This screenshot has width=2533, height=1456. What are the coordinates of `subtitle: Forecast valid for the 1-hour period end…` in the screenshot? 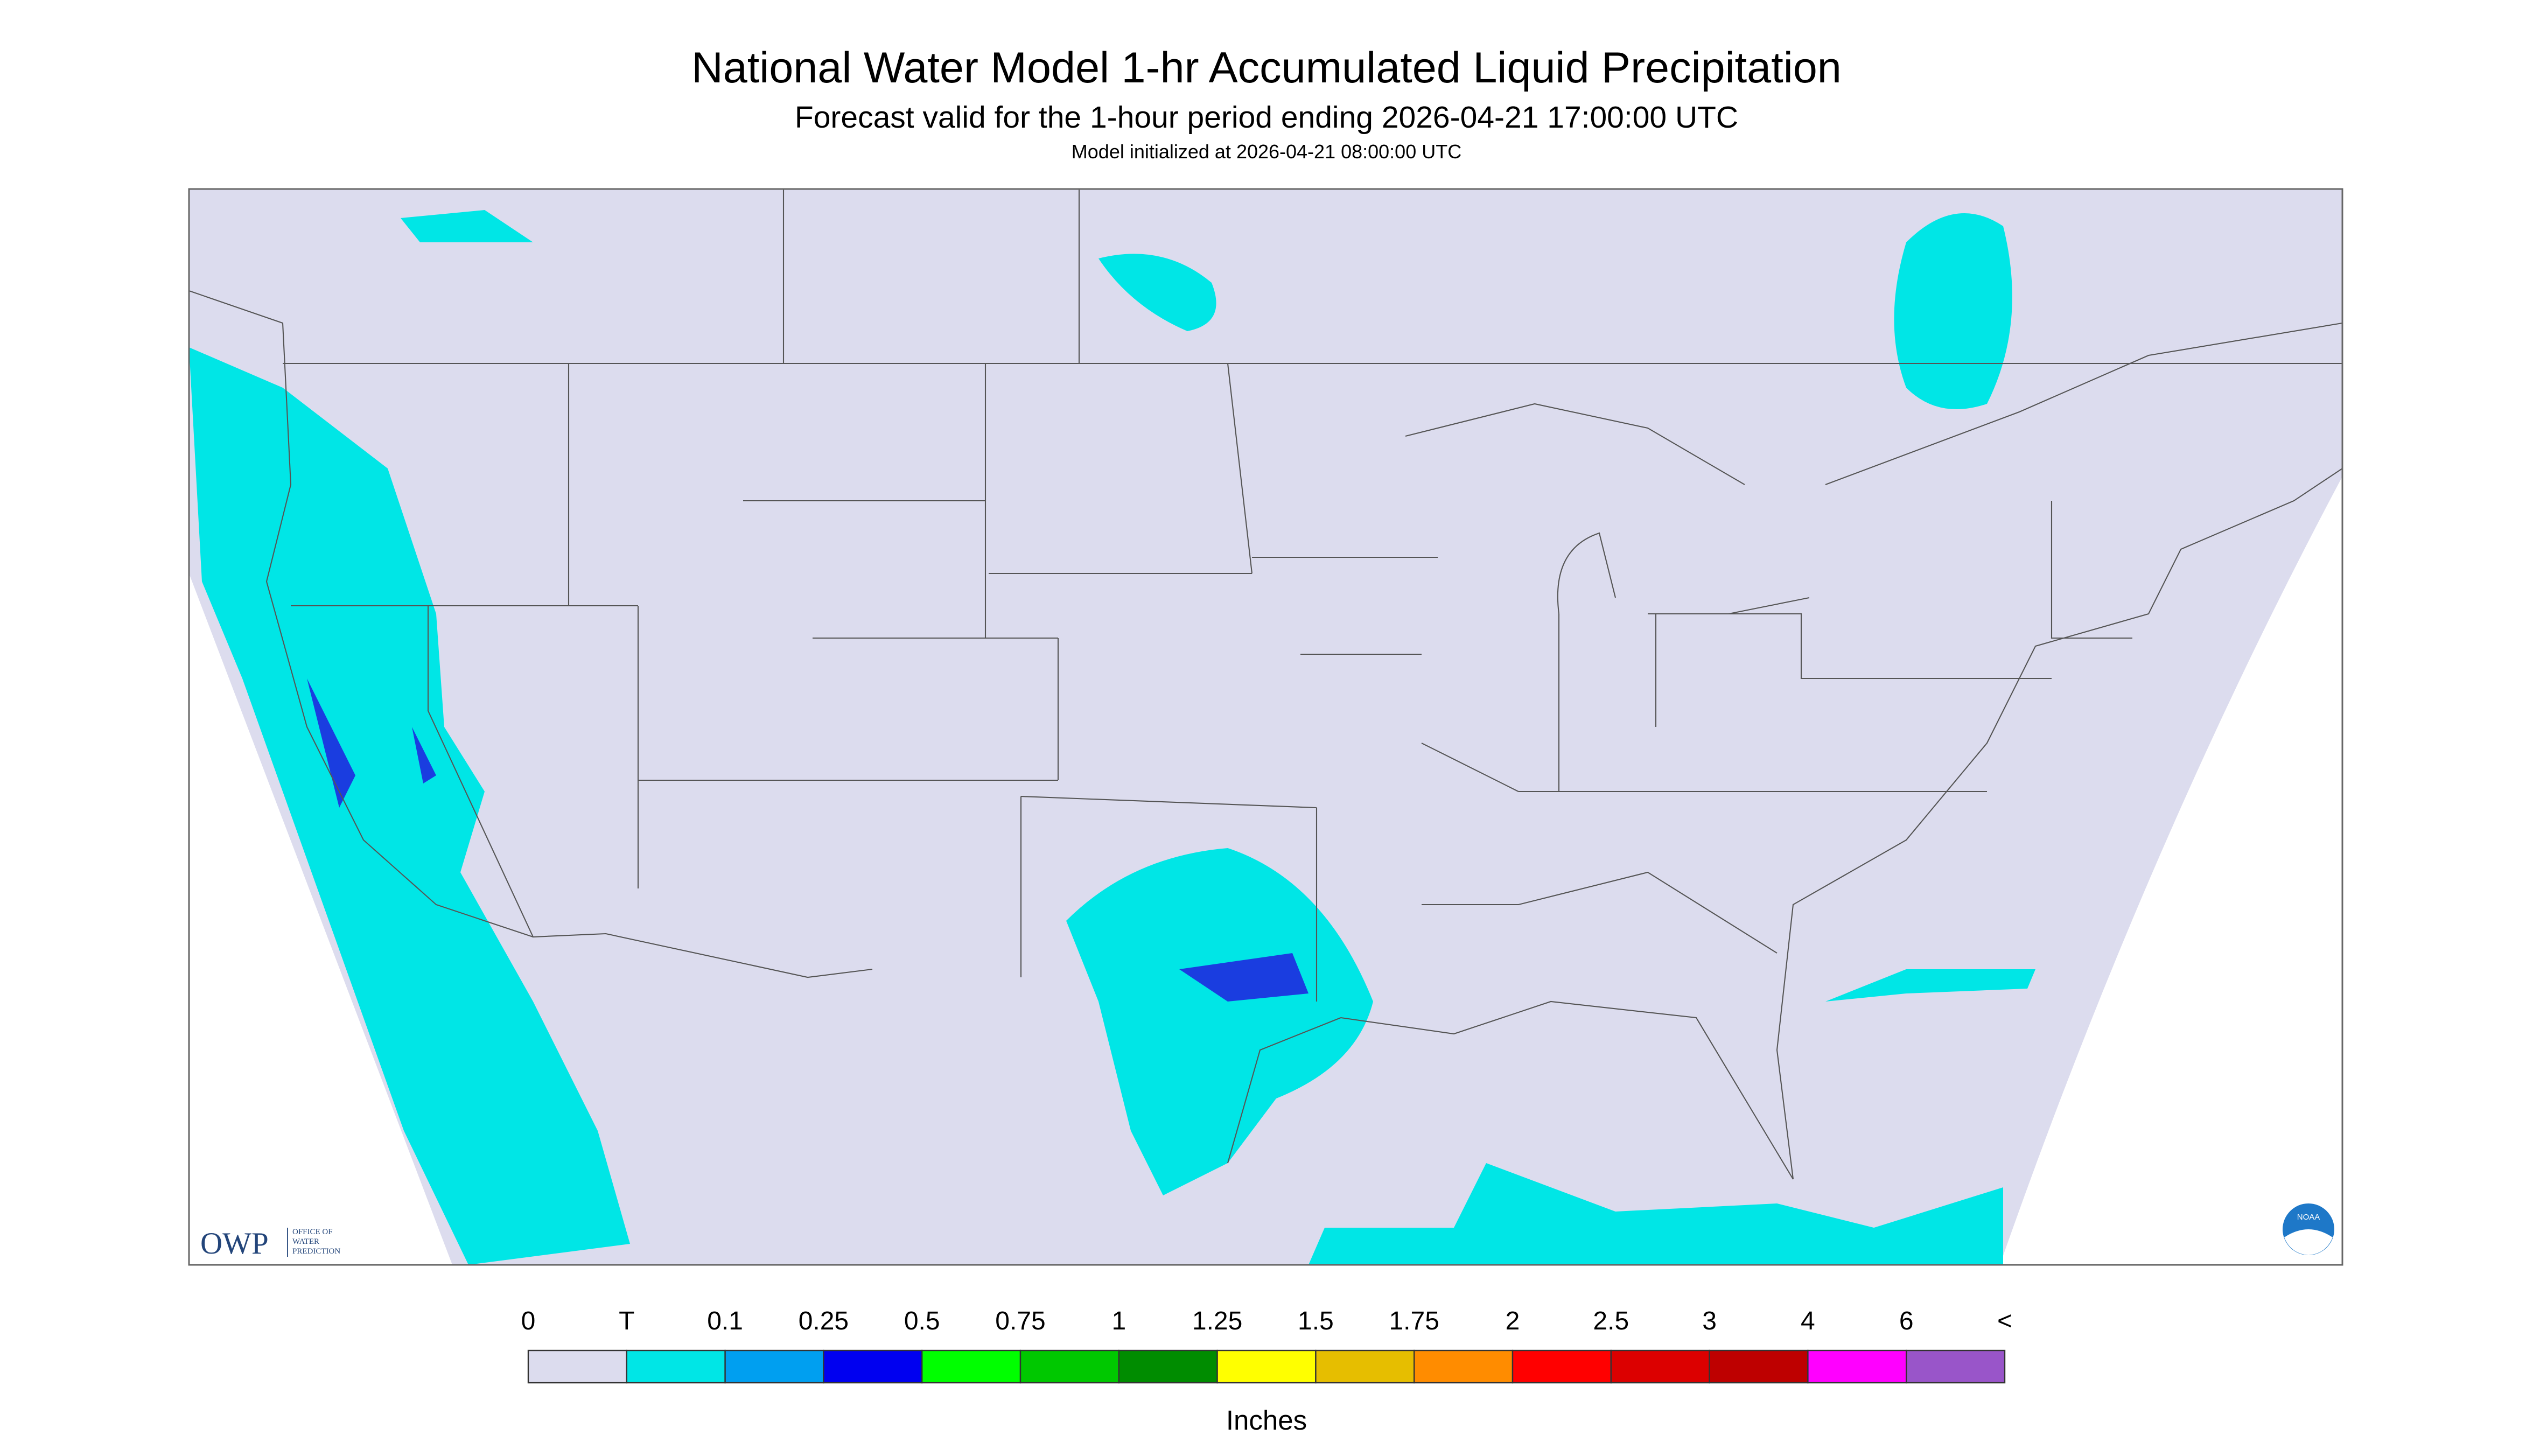 It's located at (1266, 117).